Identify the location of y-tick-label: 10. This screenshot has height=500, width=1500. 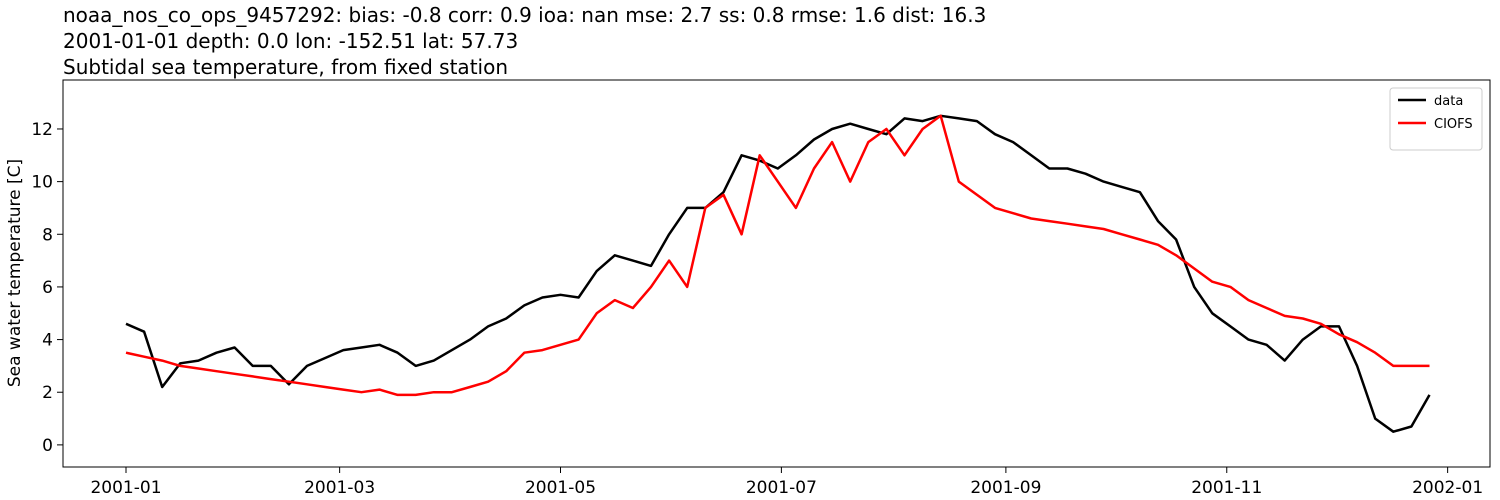
(42, 183).